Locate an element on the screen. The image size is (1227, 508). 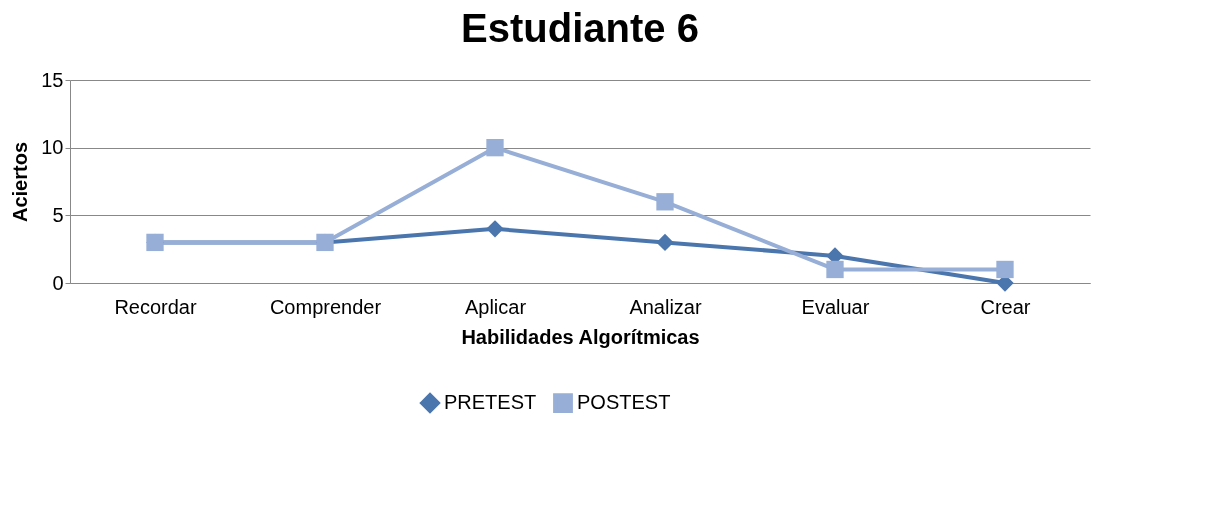
y-tick-label: 0 is located at coordinates (58, 282).